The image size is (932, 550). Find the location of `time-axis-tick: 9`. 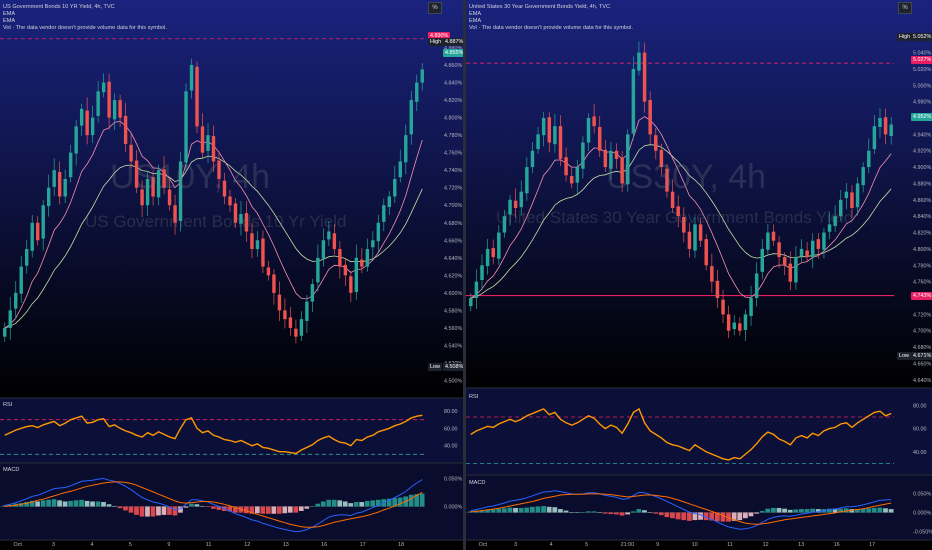

time-axis-tick: 9 is located at coordinates (657, 545).